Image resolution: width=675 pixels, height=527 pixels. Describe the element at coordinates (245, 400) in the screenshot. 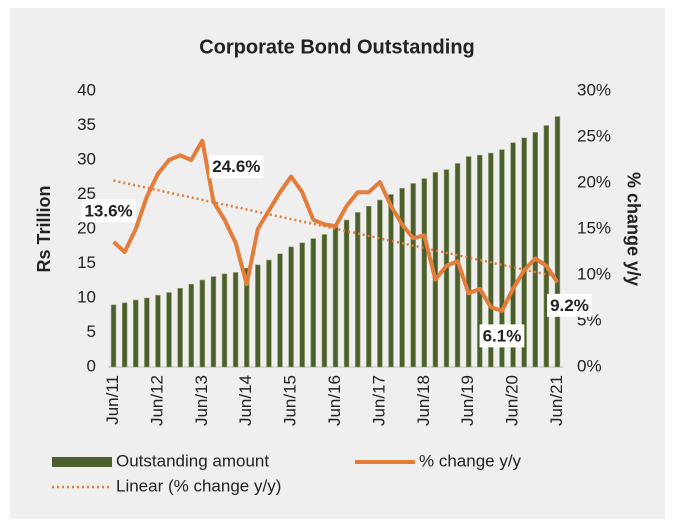

I see `x-tick-label: Jun/14` at that location.